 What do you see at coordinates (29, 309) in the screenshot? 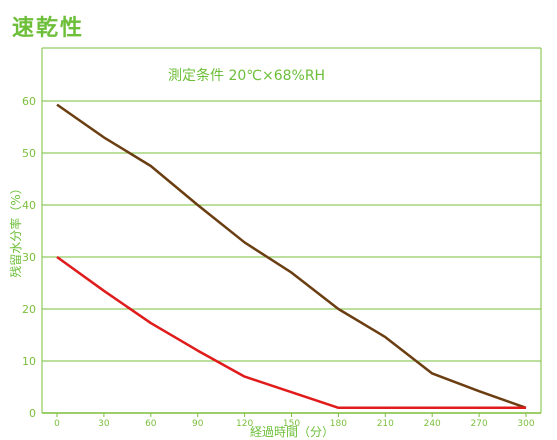
I see `y-tick-label-20: 20` at bounding box center [29, 309].